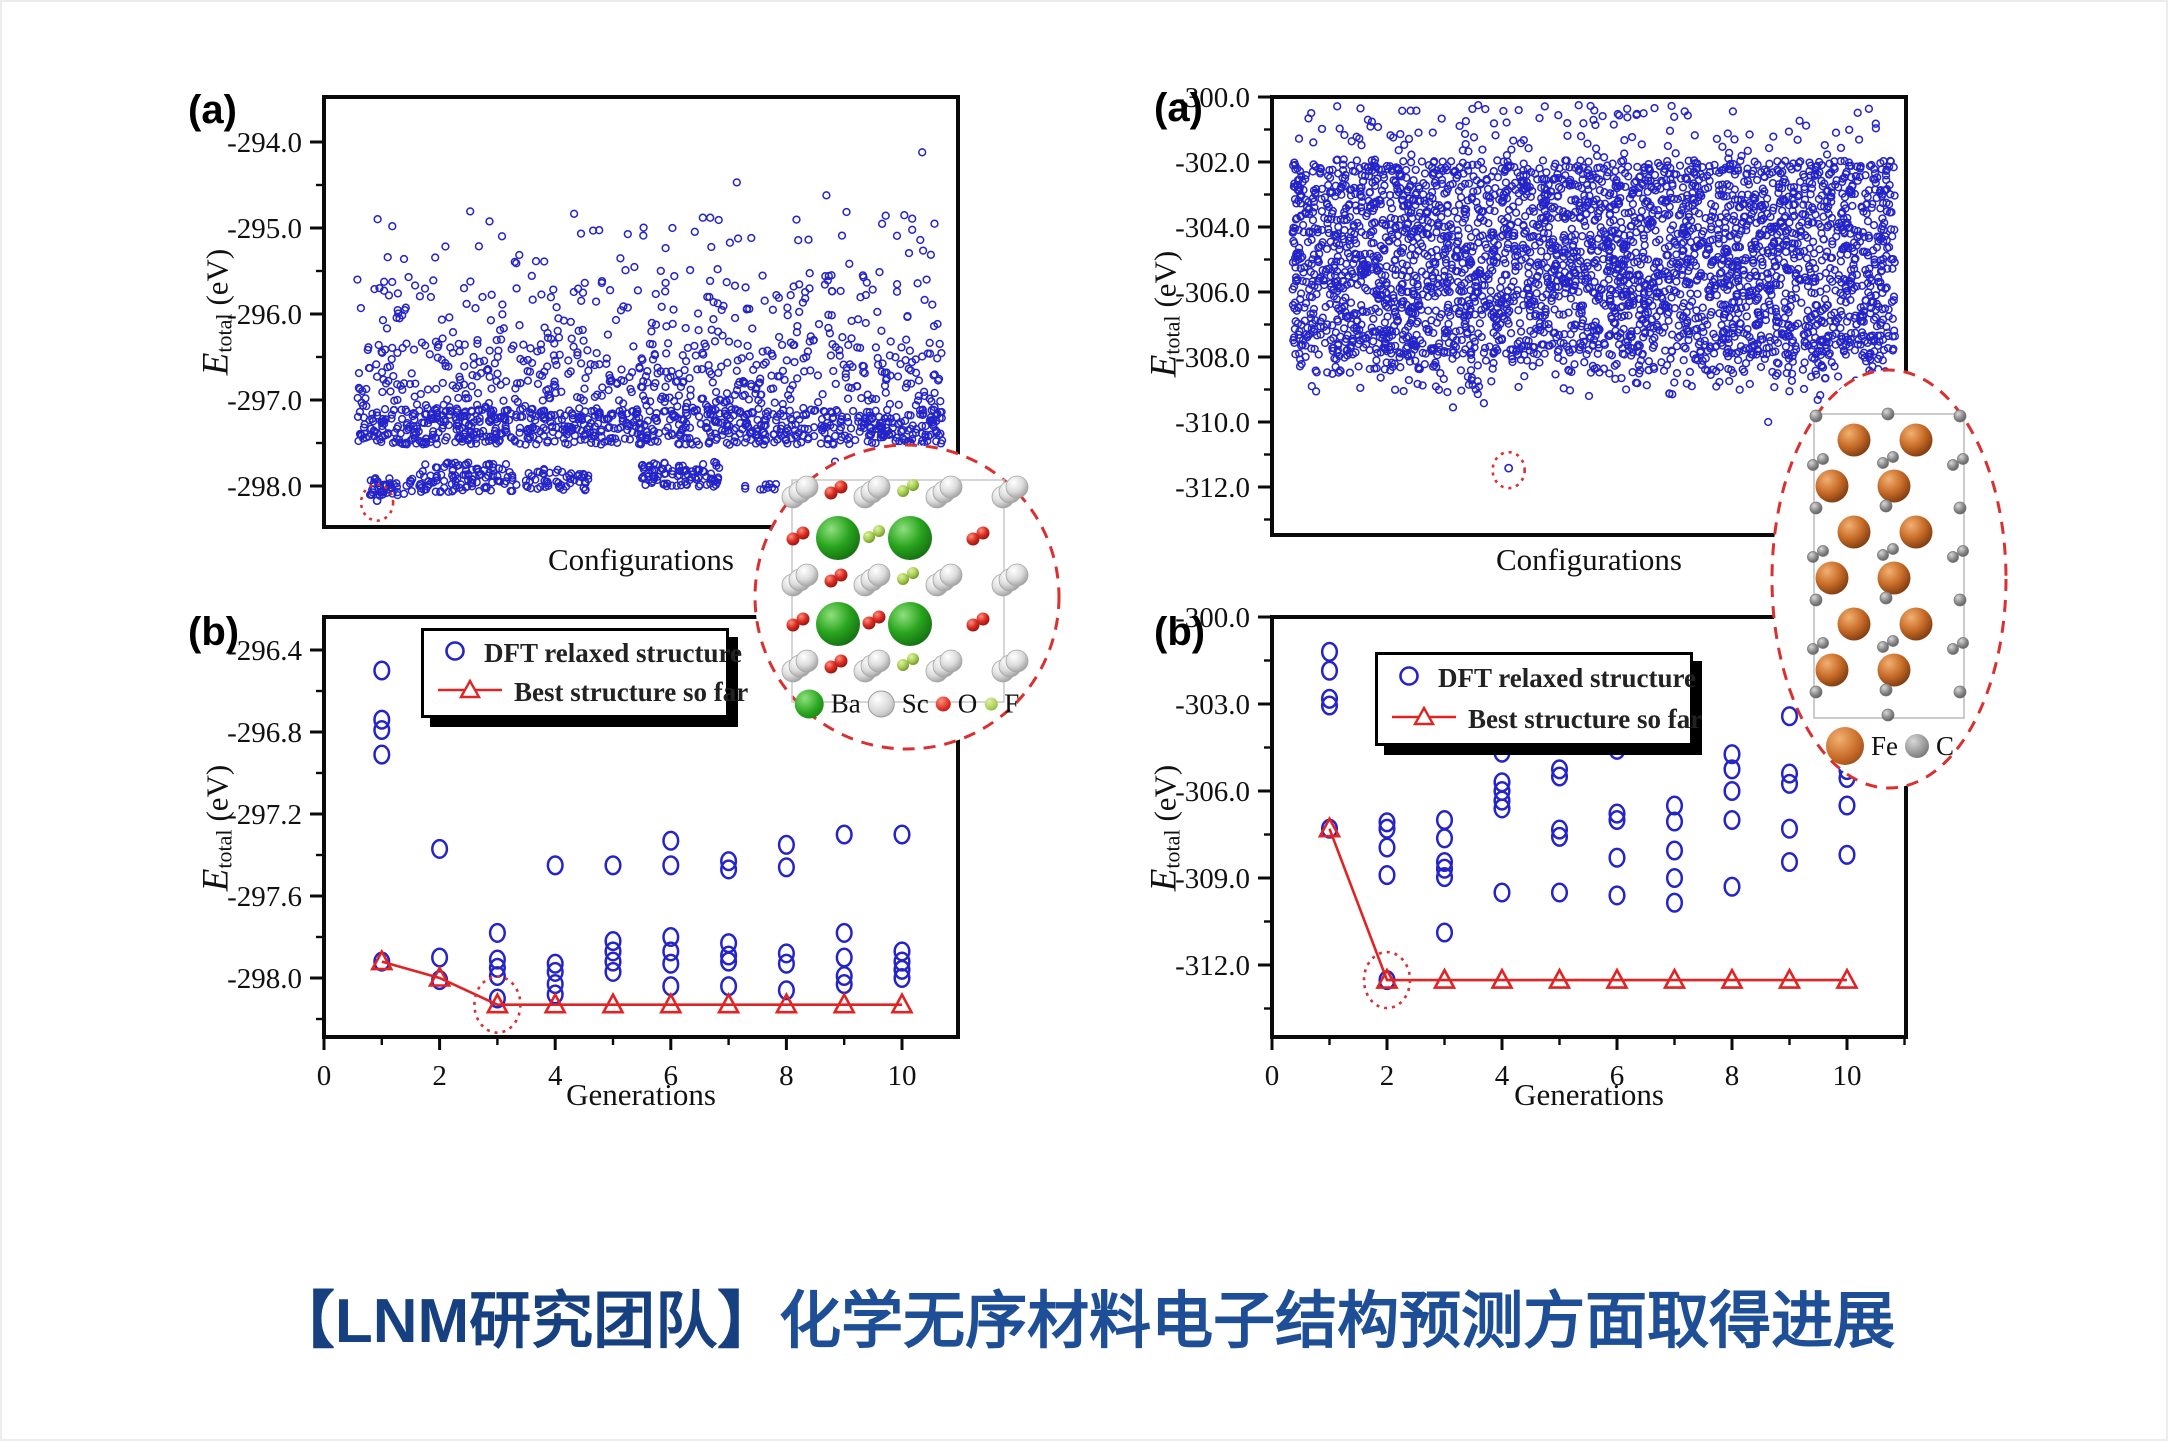 This screenshot has height=1441, width=2168. I want to click on y-axis-title-top-right: Etotal (eV), so click(1163, 314).